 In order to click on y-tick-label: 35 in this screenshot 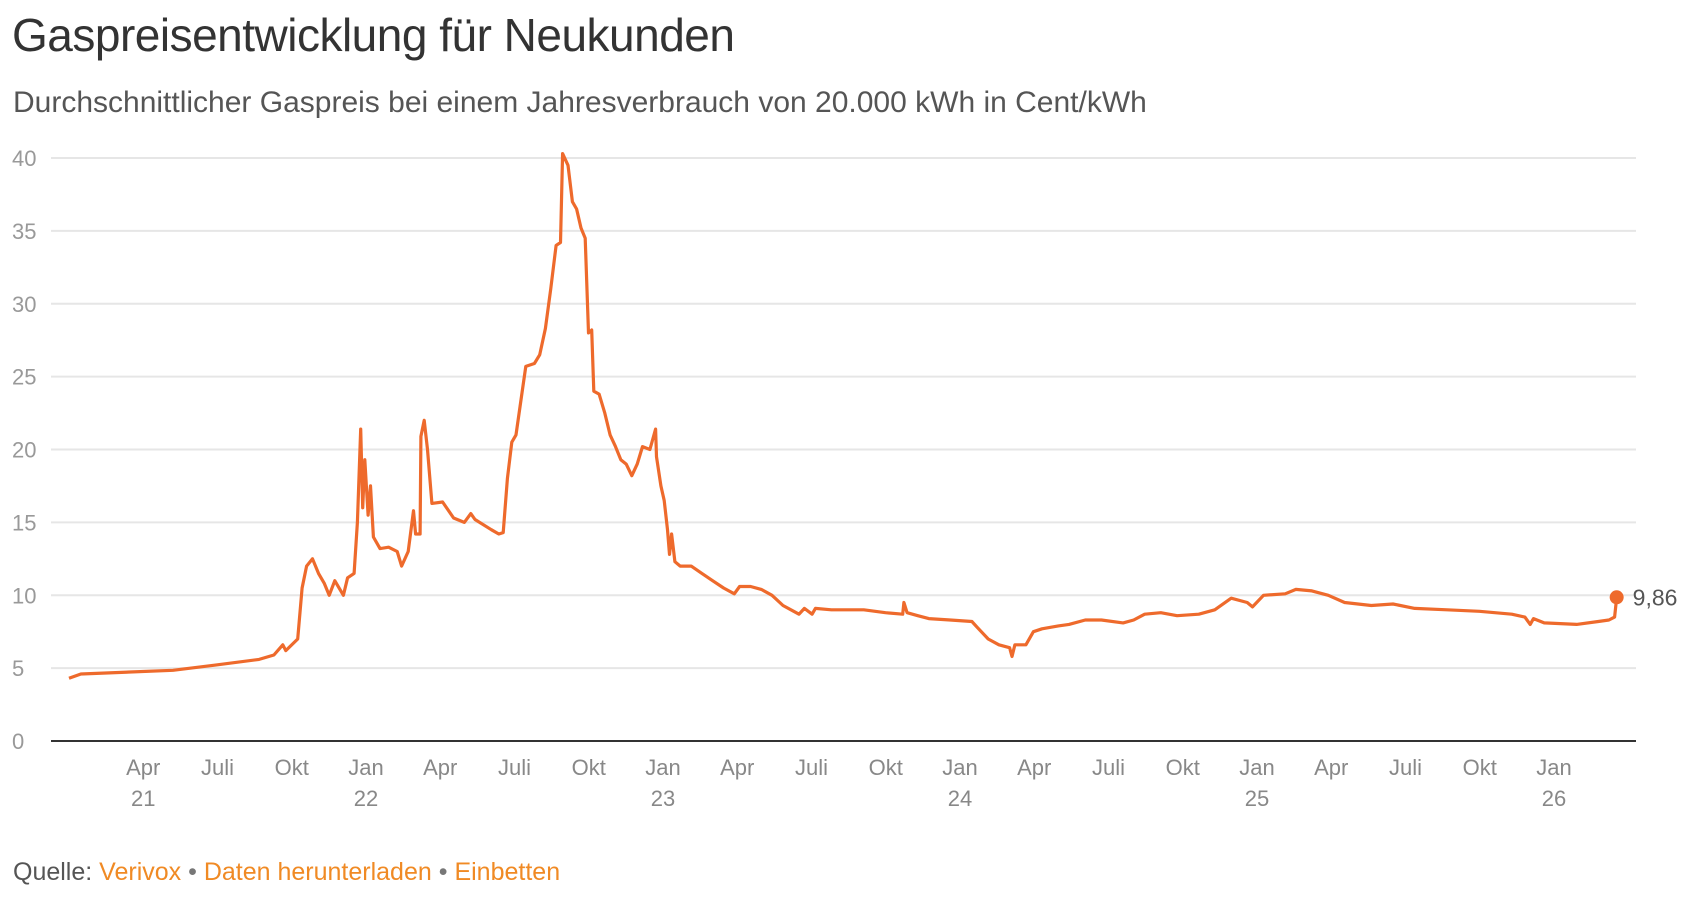, I will do `click(24, 231)`.